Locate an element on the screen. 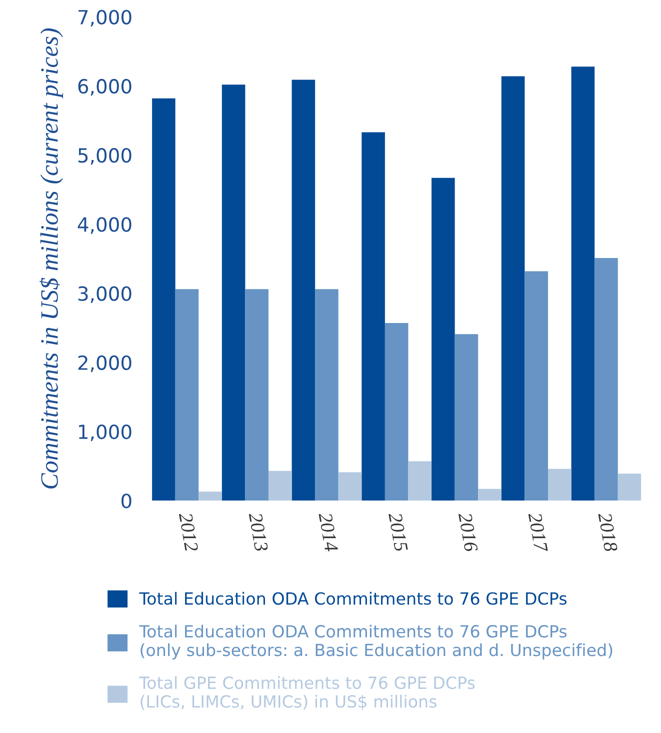  x-tick-label: 2015 is located at coordinates (398, 532).